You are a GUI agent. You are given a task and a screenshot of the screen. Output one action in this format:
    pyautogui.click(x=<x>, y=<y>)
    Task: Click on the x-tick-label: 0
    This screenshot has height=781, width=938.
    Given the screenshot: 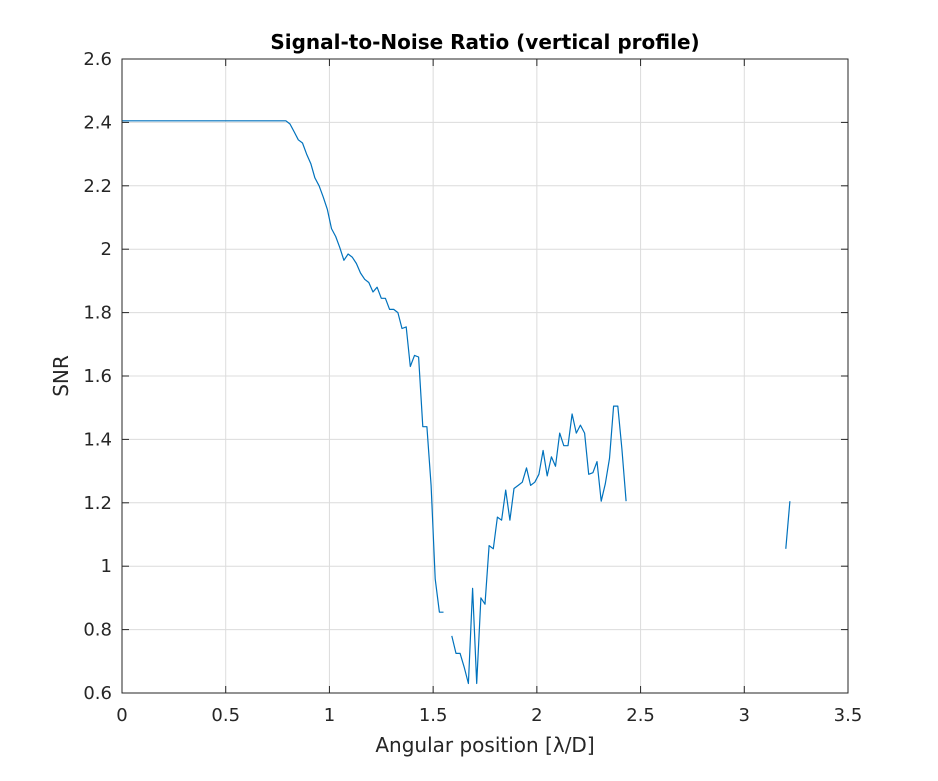 What is the action you would take?
    pyautogui.click(x=121, y=715)
    